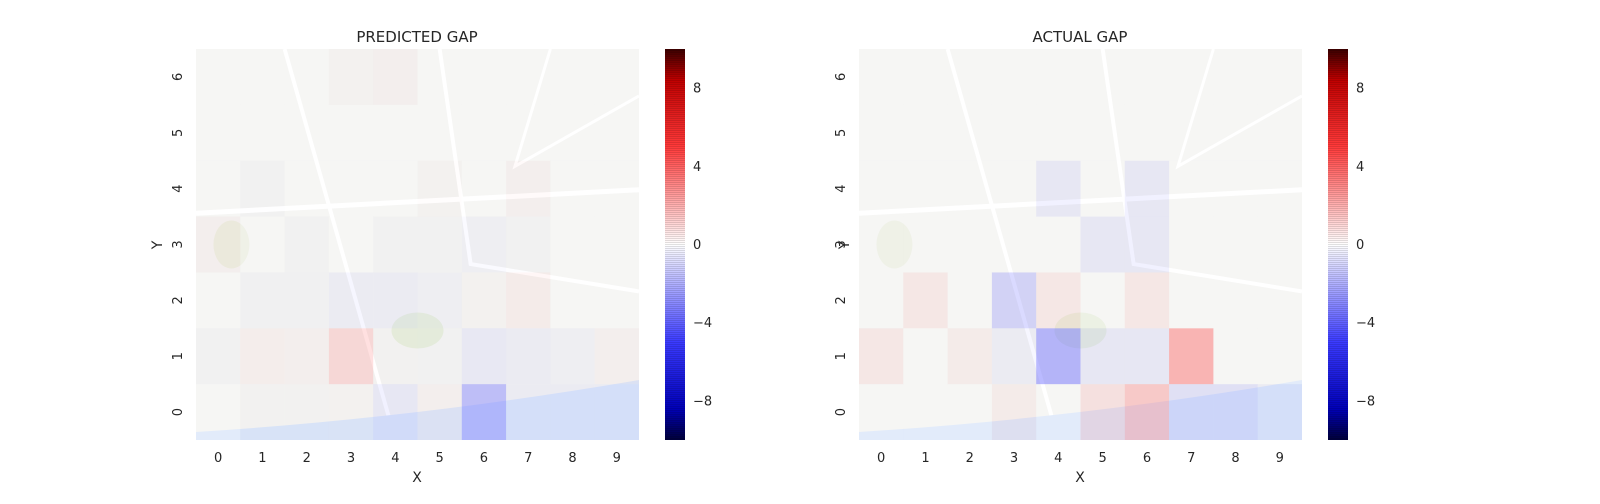  I want to click on y-tick-label: 5, so click(178, 133).